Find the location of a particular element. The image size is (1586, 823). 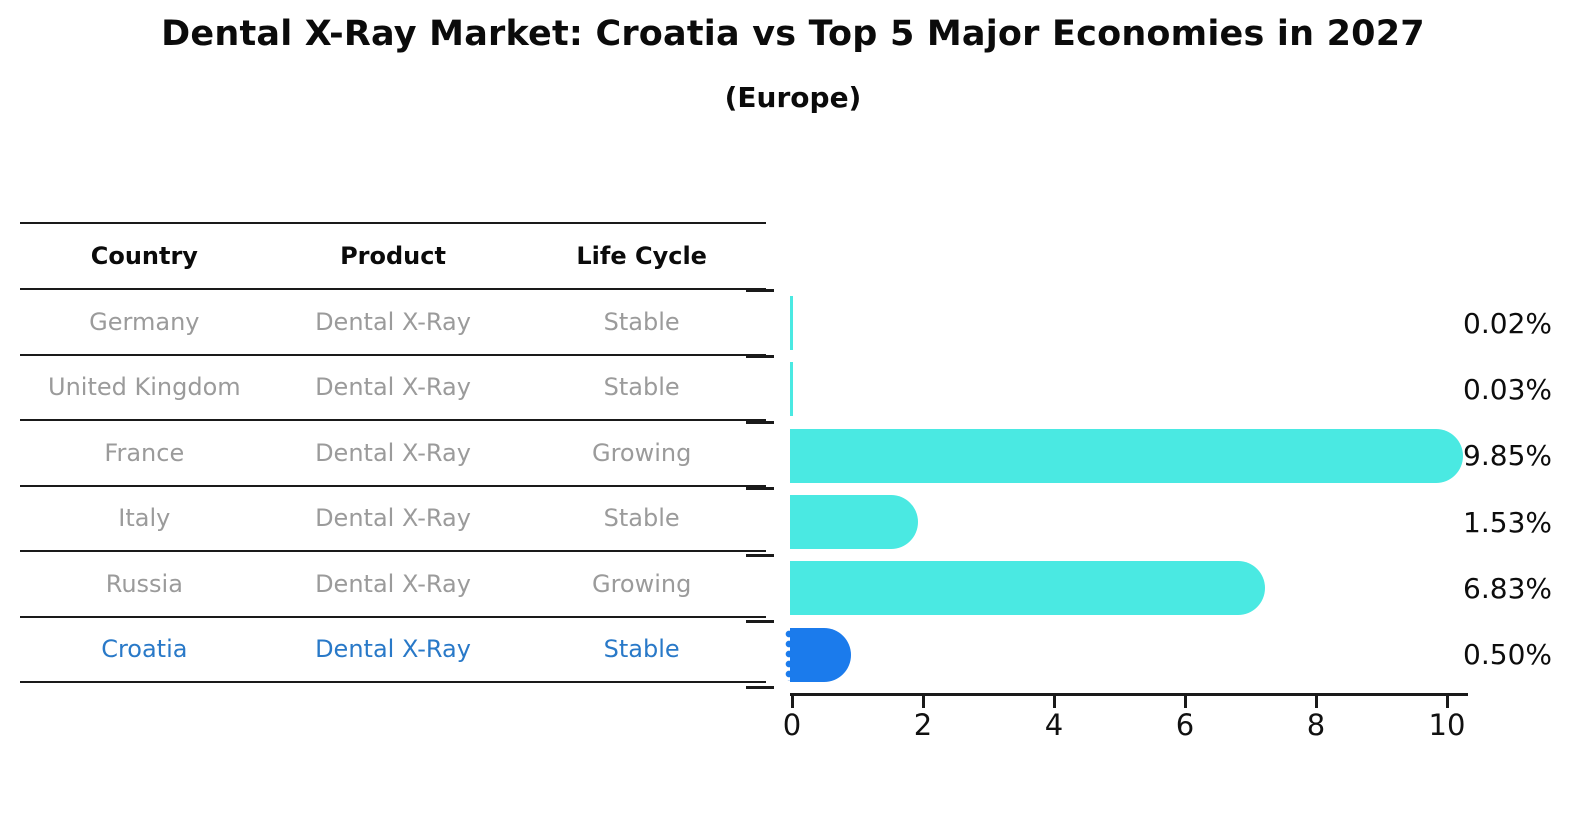

x-axis-tick-label: 4 is located at coordinates (1054, 725).